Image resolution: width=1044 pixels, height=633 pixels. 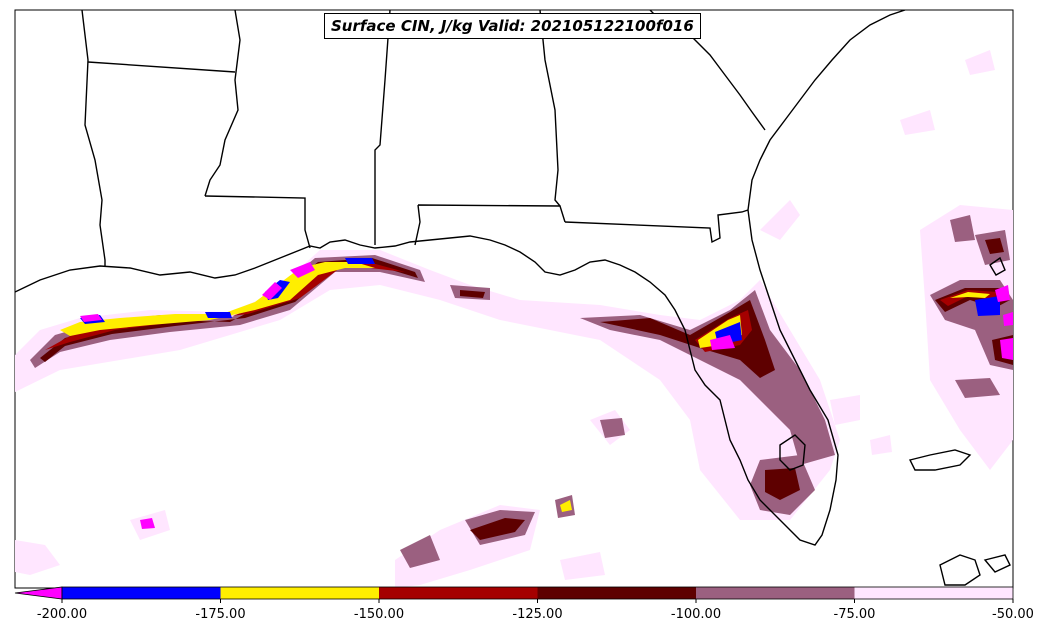 I want to click on island-coast-se, so click(x=997, y=563).